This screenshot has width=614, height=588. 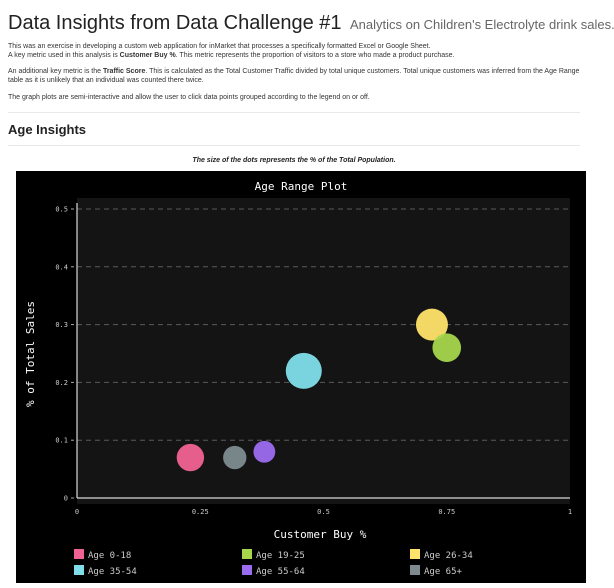 I want to click on x-tick-label: 0.25, so click(x=200, y=512).